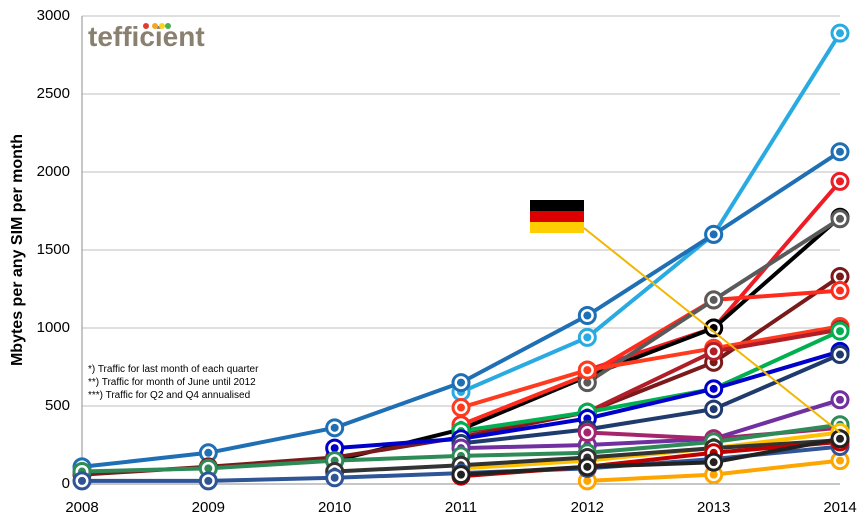  I want to click on y-axis-label: Mbytes per any SIM per month, so click(17, 250).